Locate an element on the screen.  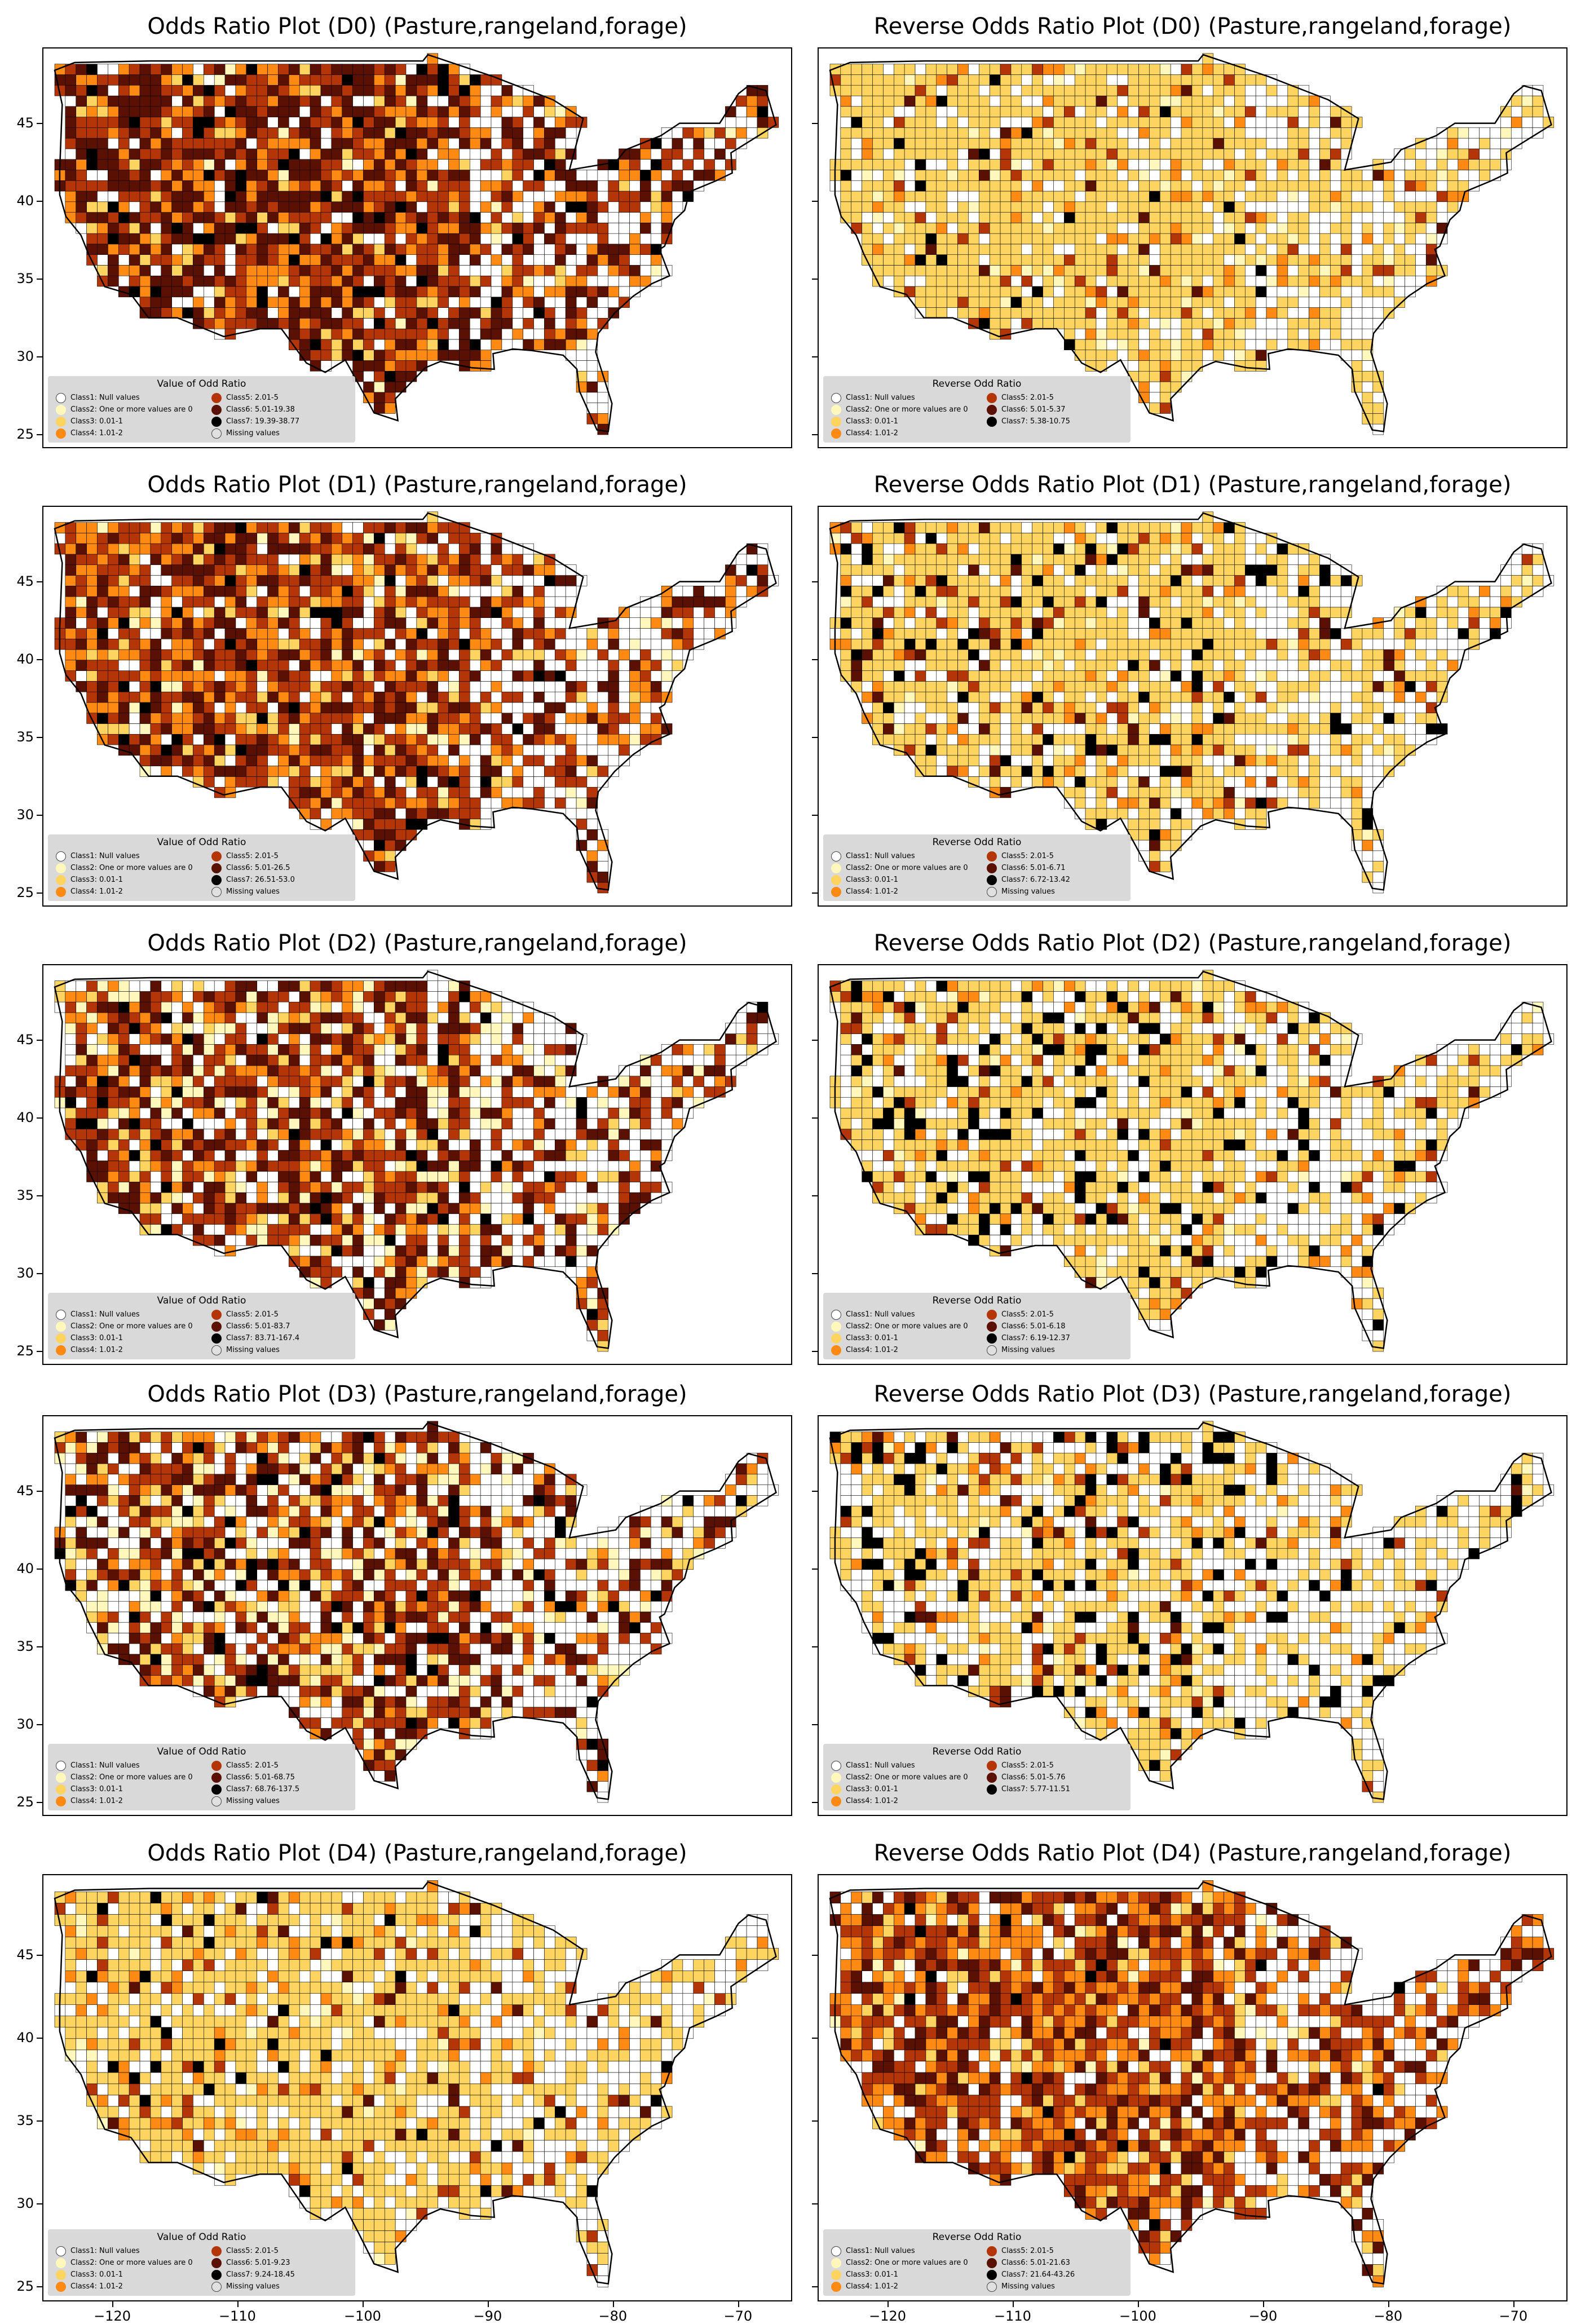
legend-swatch is located at coordinates (992, 410).